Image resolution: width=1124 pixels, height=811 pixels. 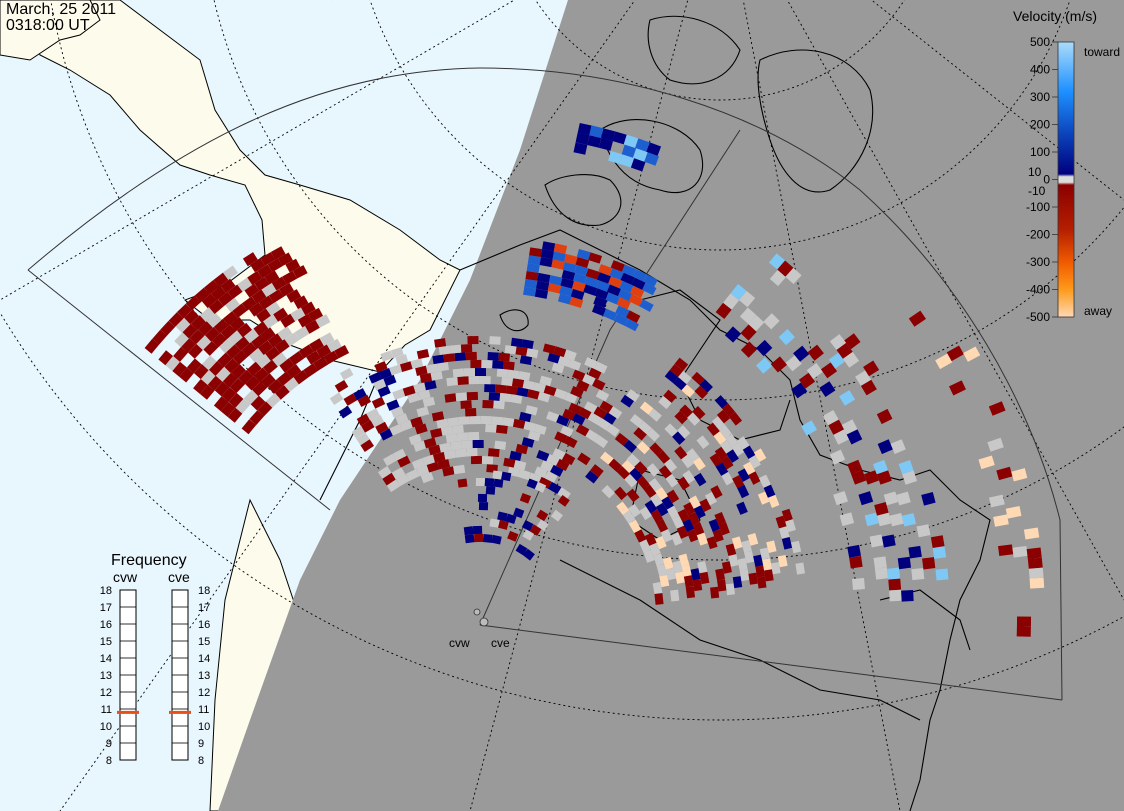 What do you see at coordinates (1037, 191) in the screenshot?
I see `colorbar-inner-label-neg: -10` at bounding box center [1037, 191].